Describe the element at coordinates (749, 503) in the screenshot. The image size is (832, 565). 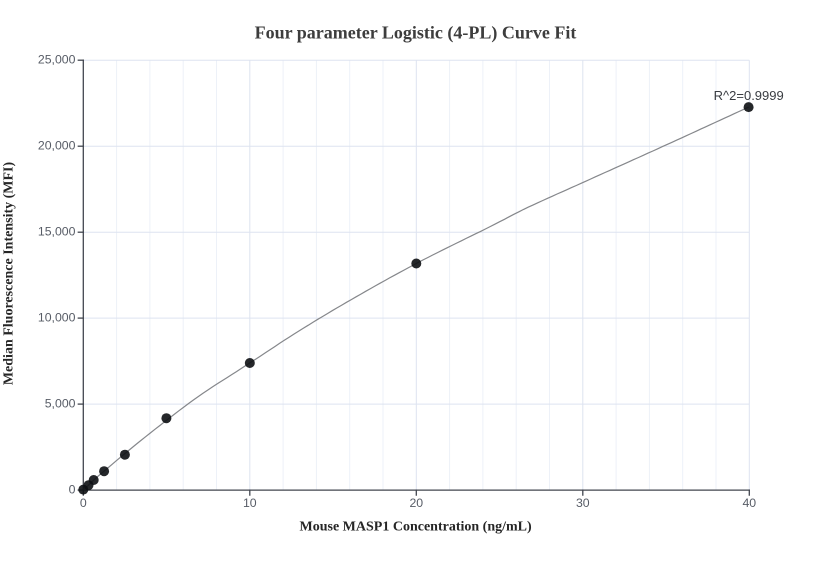
I see `svg-text: 40` at that location.